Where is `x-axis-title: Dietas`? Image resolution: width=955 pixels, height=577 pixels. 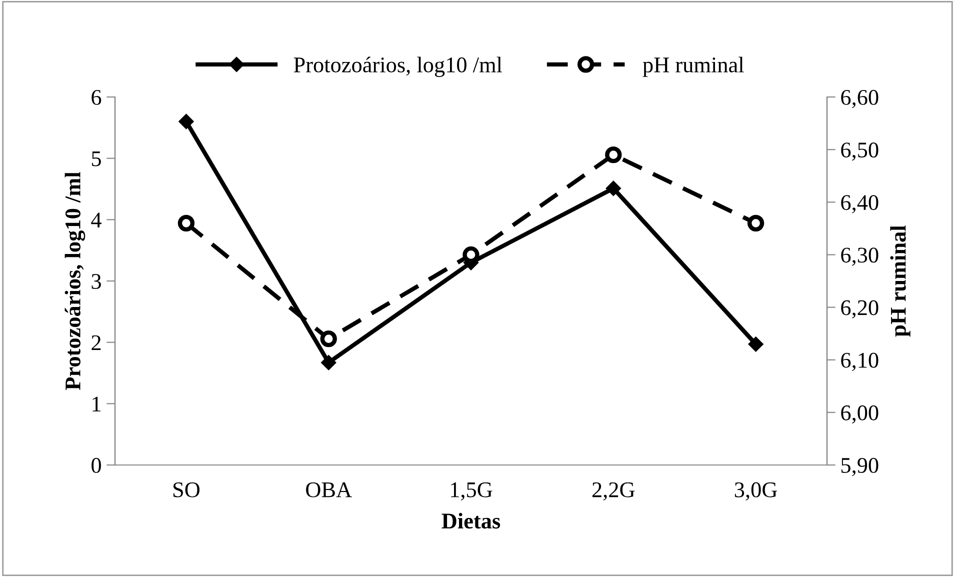 x-axis-title: Dietas is located at coordinates (471, 520).